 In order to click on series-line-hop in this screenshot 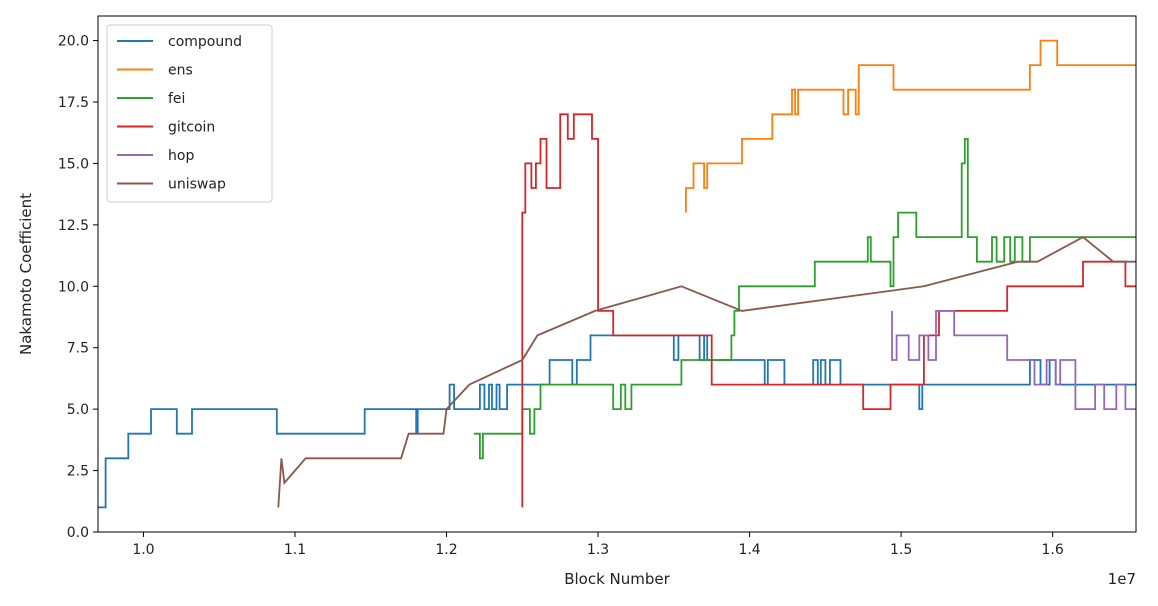, I will do `click(1013, 360)`.